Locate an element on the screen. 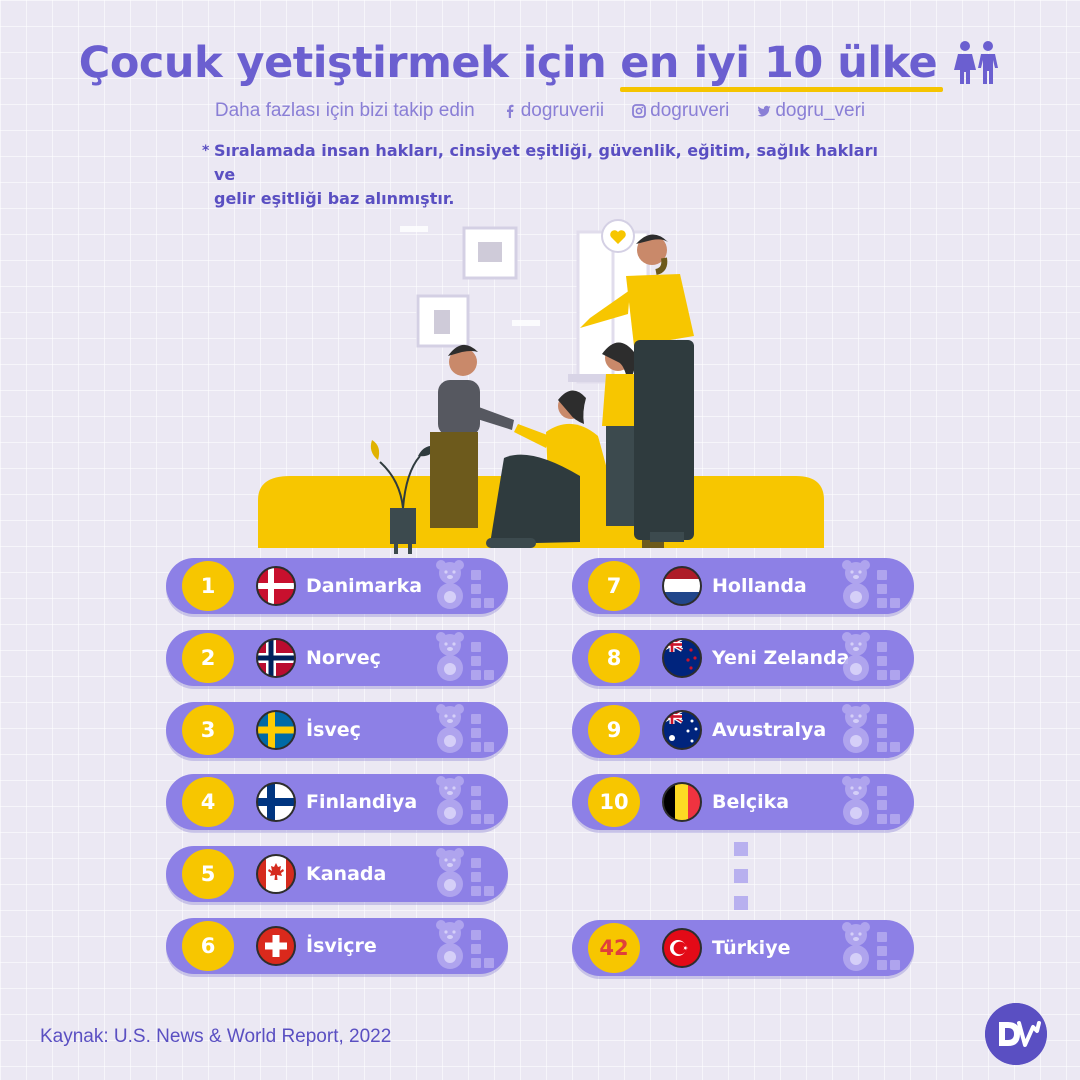 The width and height of the screenshot is (1080, 1080). flag-turkey-icon is located at coordinates (682, 948).